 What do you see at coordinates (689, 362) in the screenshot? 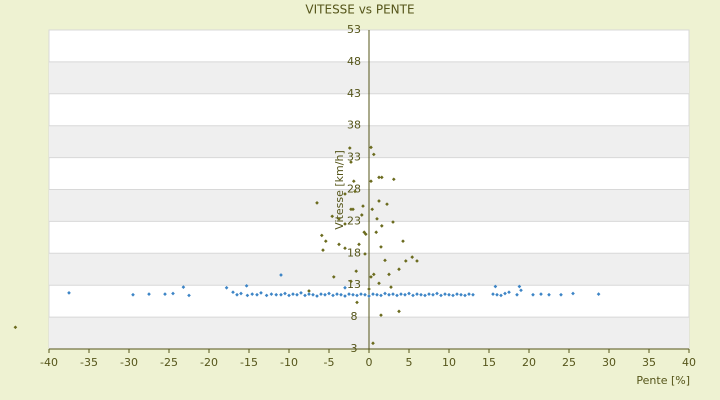
I see `x-tick-label: 40` at bounding box center [689, 362].